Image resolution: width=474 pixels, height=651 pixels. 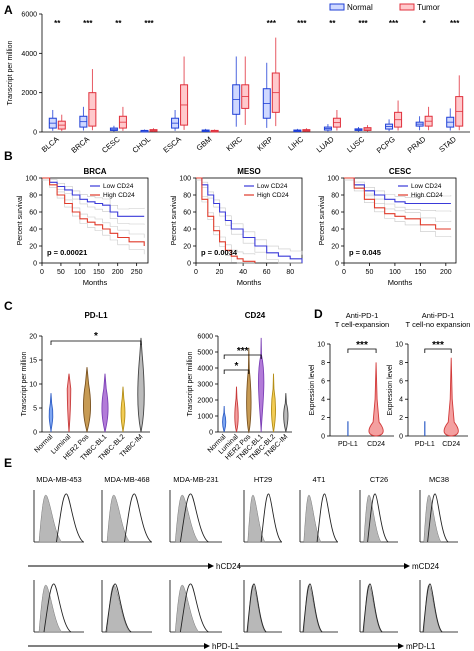 What do you see at coordinates (335, 230) in the screenshot?
I see `y-tick-label-b: 40` at bounding box center [335, 230].